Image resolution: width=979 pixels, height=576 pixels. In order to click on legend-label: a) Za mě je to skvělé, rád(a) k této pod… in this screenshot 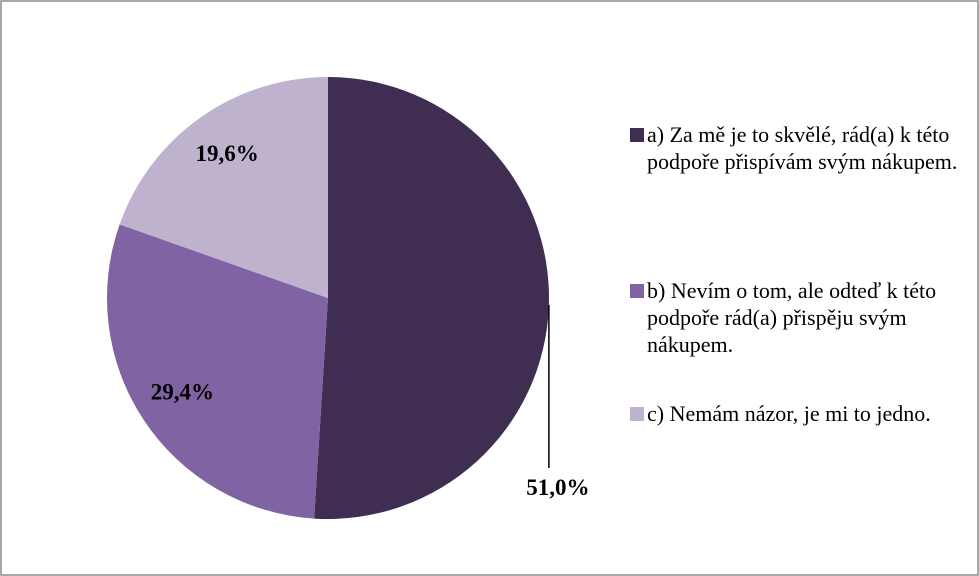, I will do `click(802, 148)`.